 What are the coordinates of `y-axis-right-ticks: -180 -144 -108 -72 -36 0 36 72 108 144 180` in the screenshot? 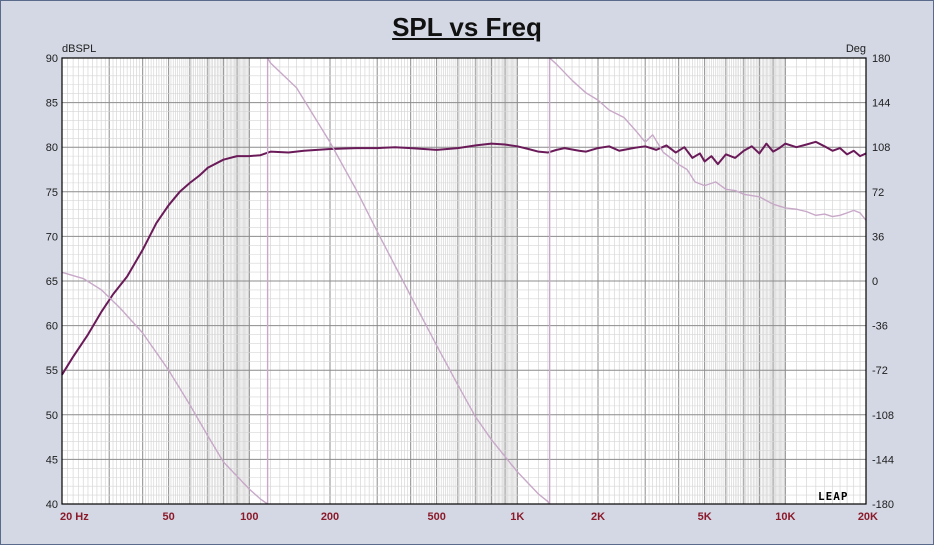 It's located at (883, 282).